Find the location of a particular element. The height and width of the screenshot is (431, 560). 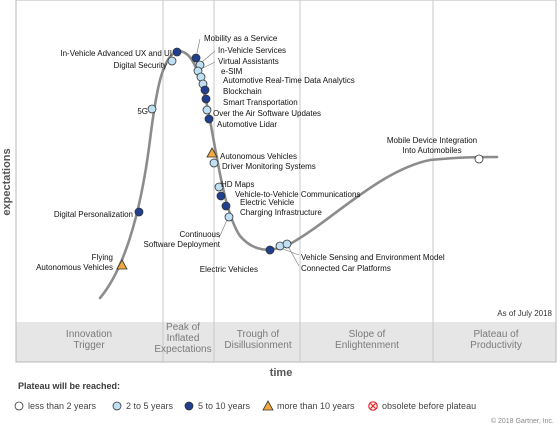

label-5g: 5G is located at coordinates (142, 111).